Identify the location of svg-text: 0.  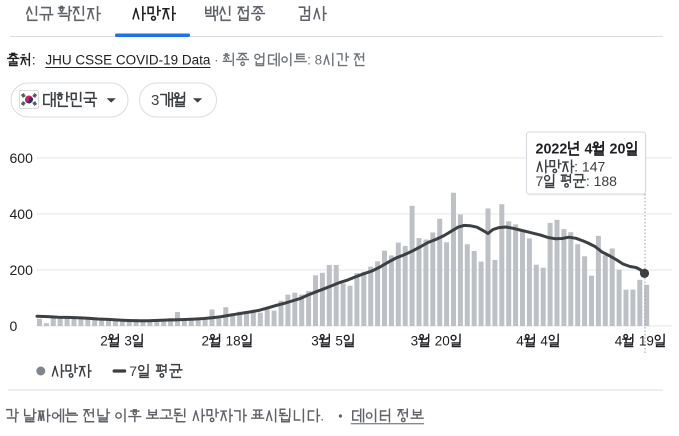
(14, 326).